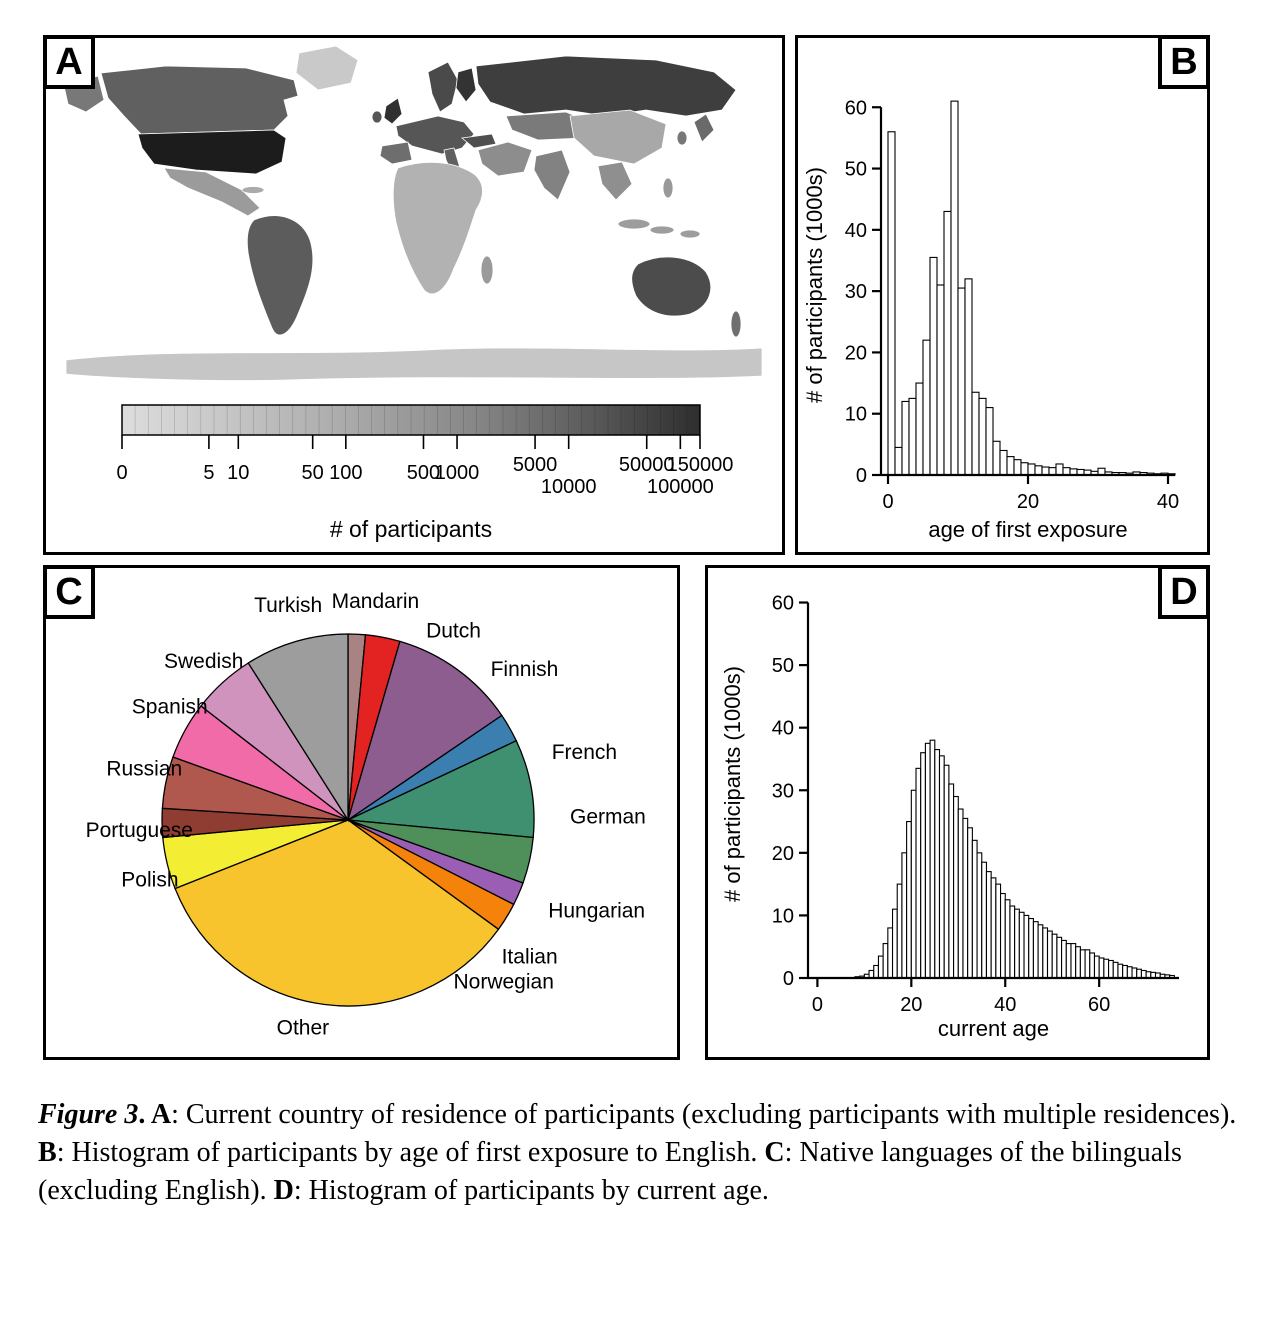  Describe the element at coordinates (253, 190) in the screenshot. I see `map-region-caribbean` at that location.